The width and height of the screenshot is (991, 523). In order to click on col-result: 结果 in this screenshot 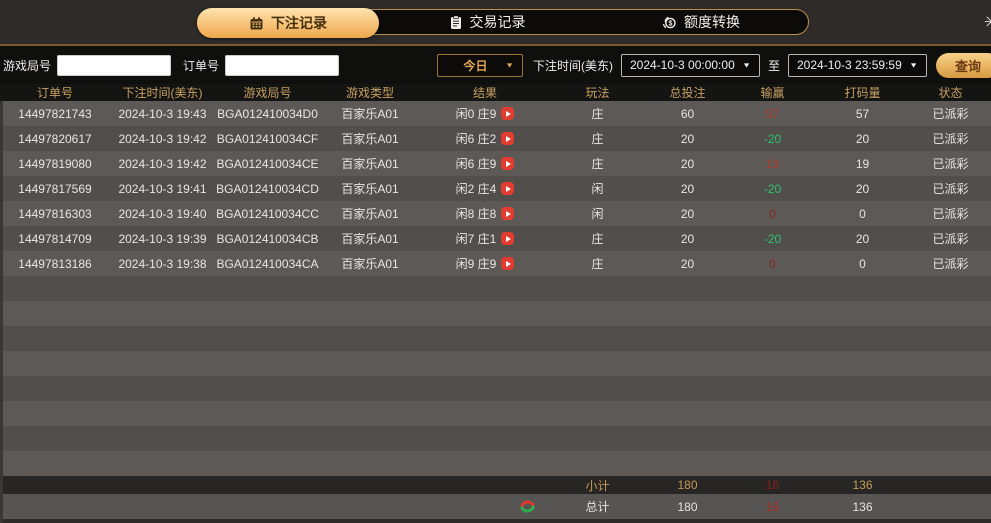, I will do `click(484, 93)`.